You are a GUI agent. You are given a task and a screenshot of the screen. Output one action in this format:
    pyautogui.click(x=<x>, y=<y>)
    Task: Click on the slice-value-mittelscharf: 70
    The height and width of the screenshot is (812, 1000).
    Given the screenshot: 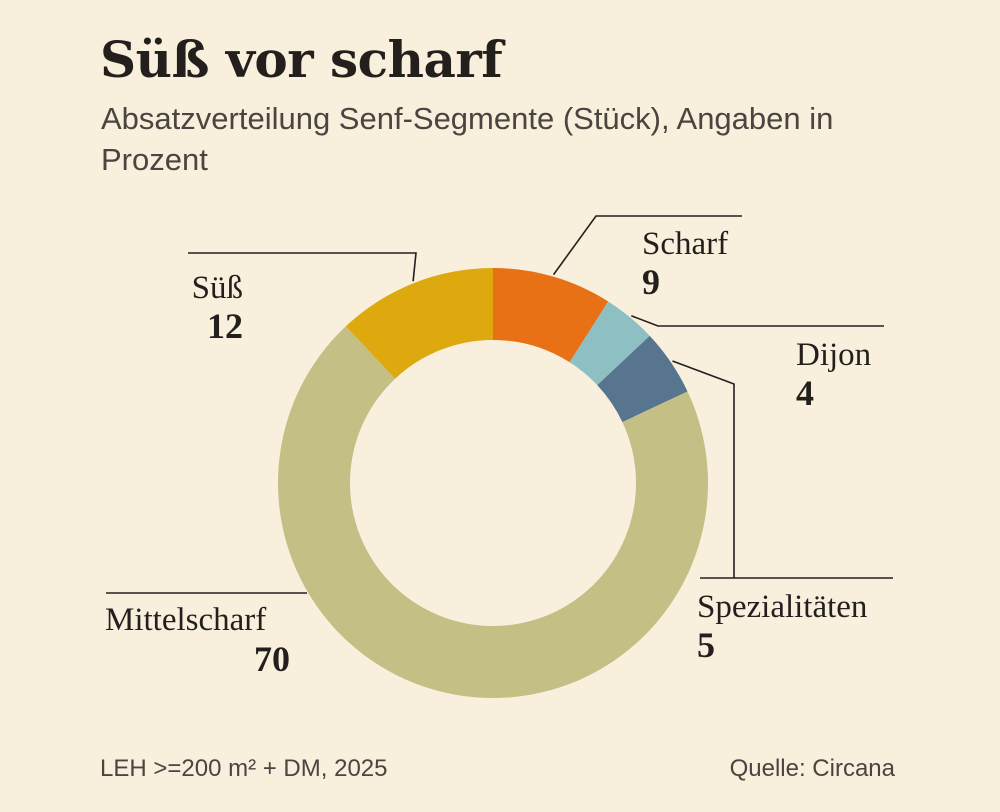 What is the action you would take?
    pyautogui.click(x=272, y=659)
    